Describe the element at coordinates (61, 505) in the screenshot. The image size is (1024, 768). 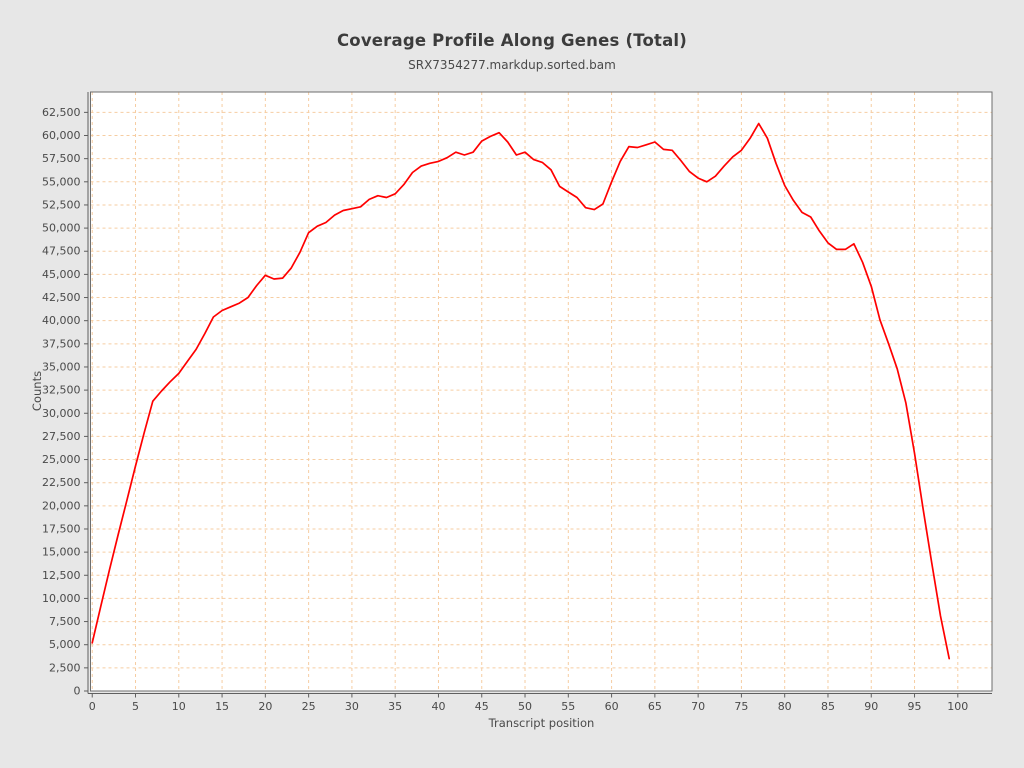
I see `svg-text: 20,000` at that location.